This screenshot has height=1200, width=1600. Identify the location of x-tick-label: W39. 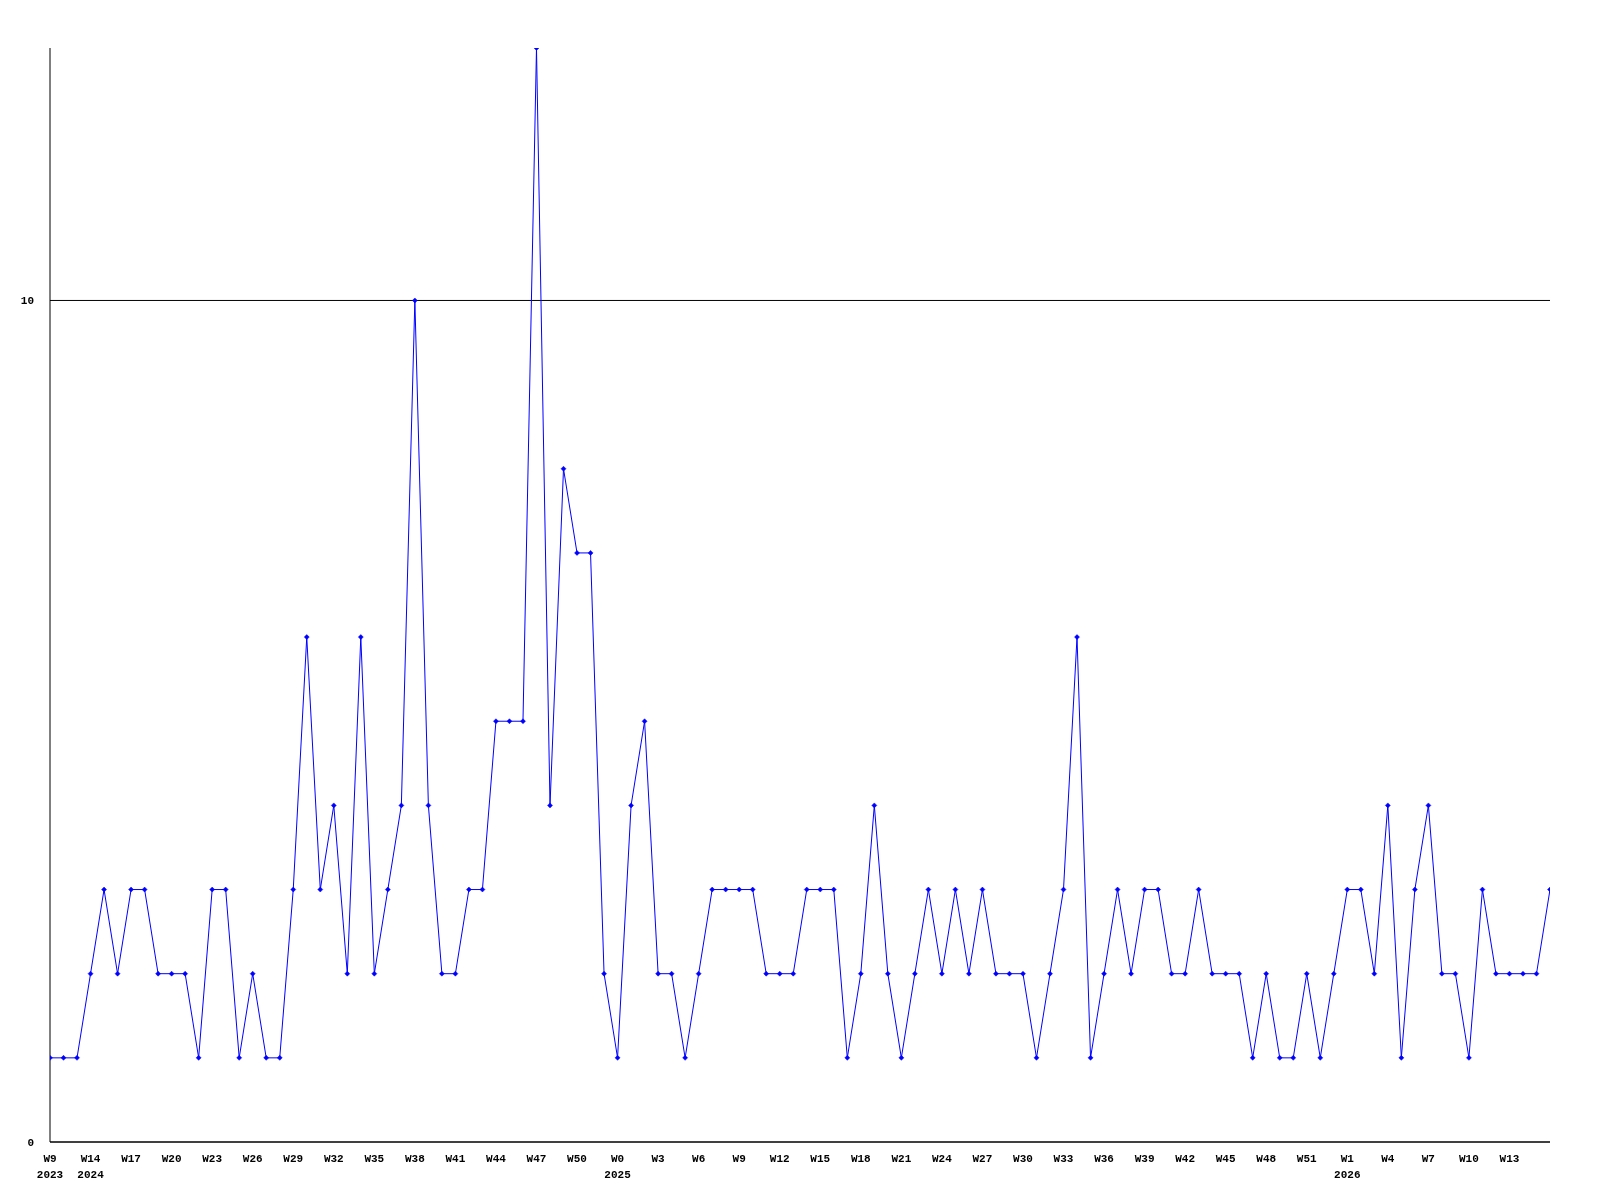
(1144, 1159).